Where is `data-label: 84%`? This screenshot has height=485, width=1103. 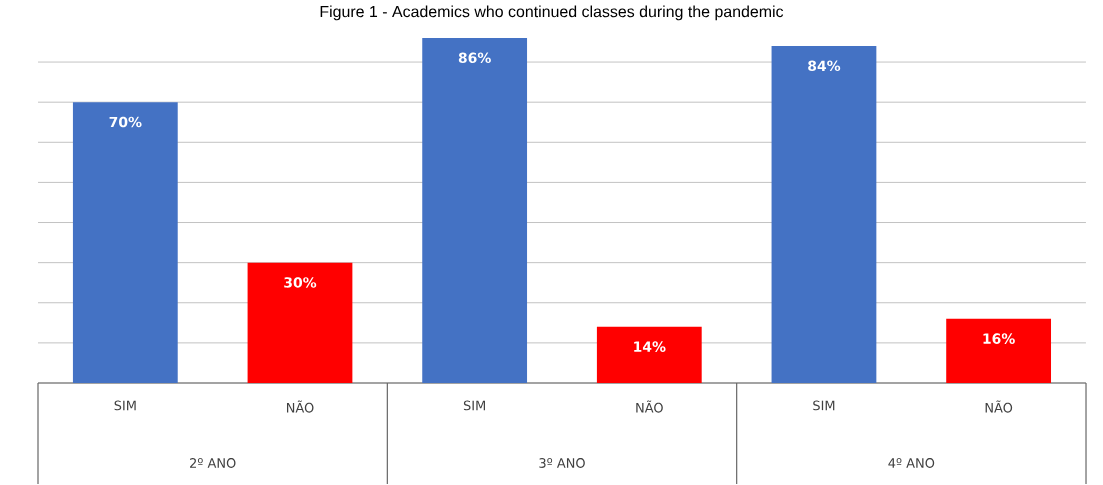
data-label: 84% is located at coordinates (824, 66).